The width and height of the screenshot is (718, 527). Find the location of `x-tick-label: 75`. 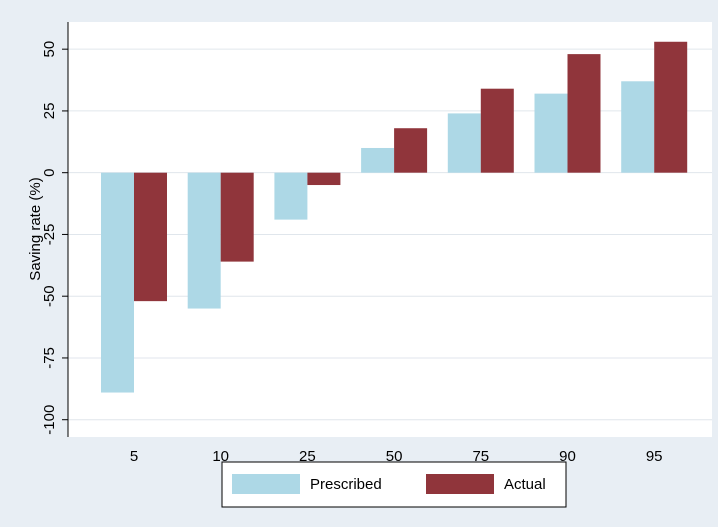

x-tick-label: 75 is located at coordinates (480, 456).